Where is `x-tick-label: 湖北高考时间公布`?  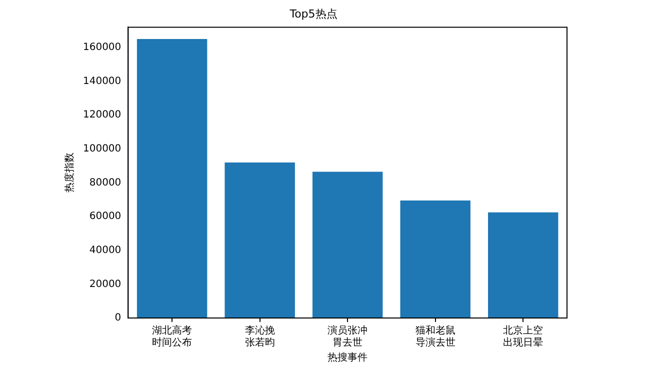 x-tick-label: 湖北高考时间公布 is located at coordinates (172, 336).